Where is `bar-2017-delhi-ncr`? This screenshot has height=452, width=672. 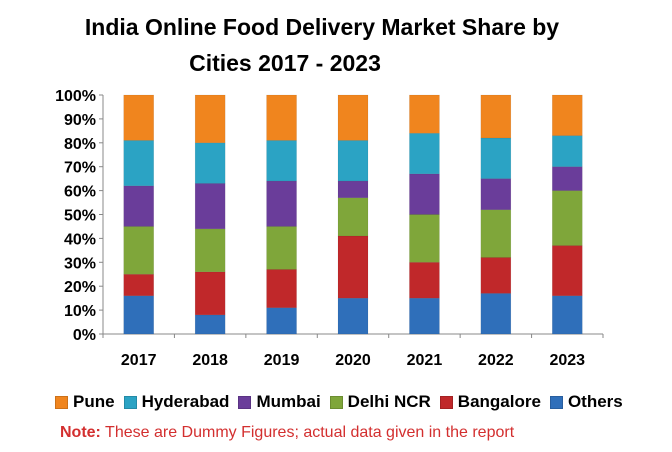
bar-2017-delhi-ncr is located at coordinates (138, 250).